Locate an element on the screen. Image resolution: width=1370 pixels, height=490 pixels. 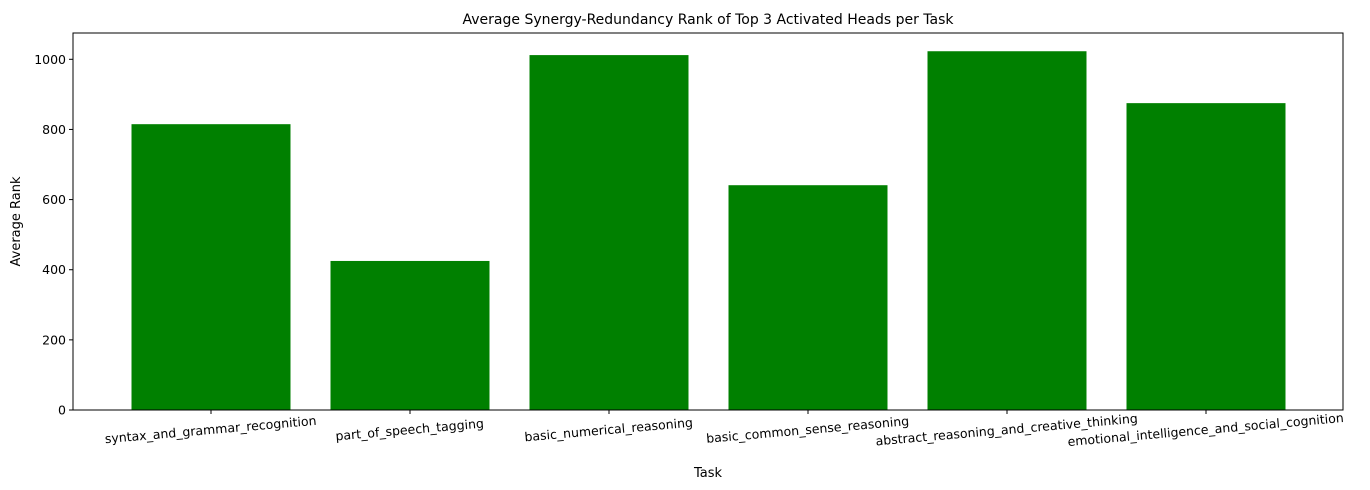
x-tick-label: part_of_speech_tagging is located at coordinates (410, 430).